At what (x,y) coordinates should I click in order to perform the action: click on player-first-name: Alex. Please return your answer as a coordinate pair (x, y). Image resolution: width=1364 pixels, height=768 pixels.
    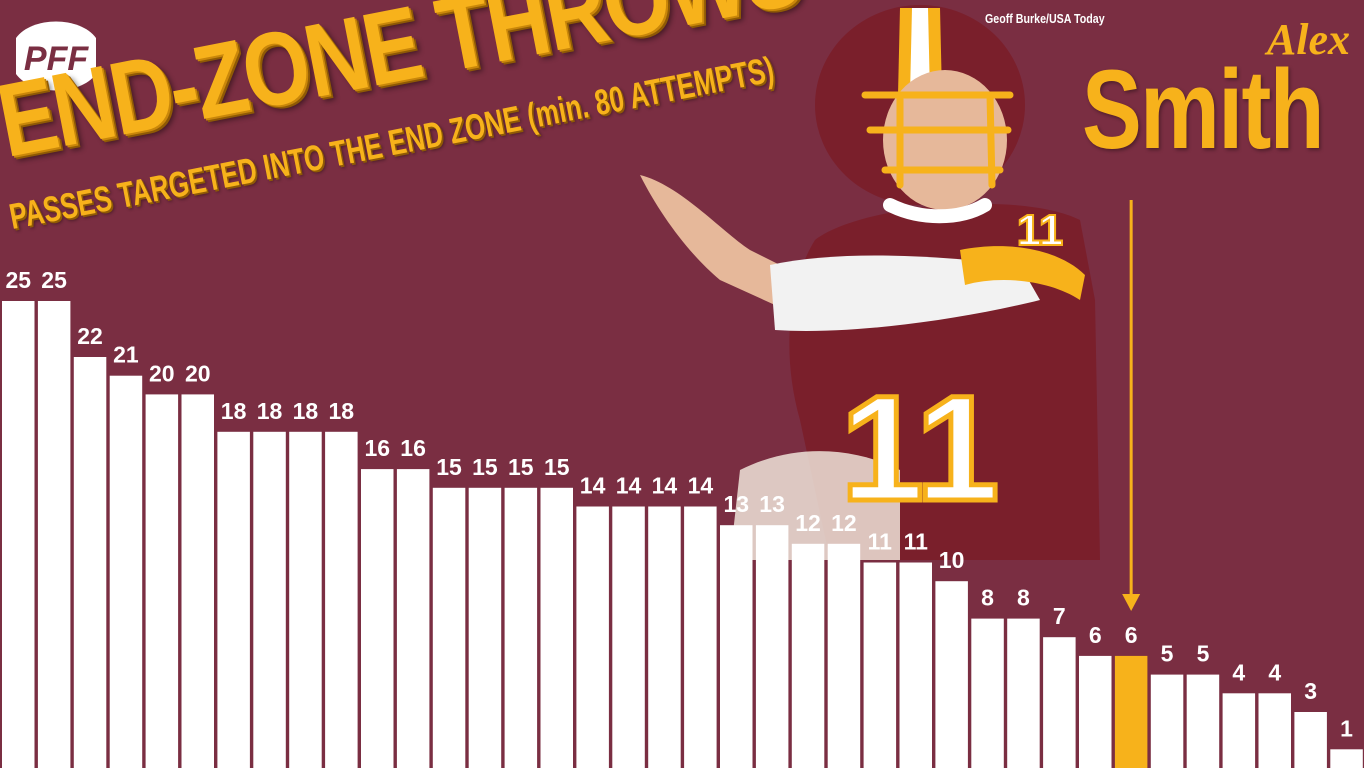
    Looking at the image, I should click on (1308, 39).